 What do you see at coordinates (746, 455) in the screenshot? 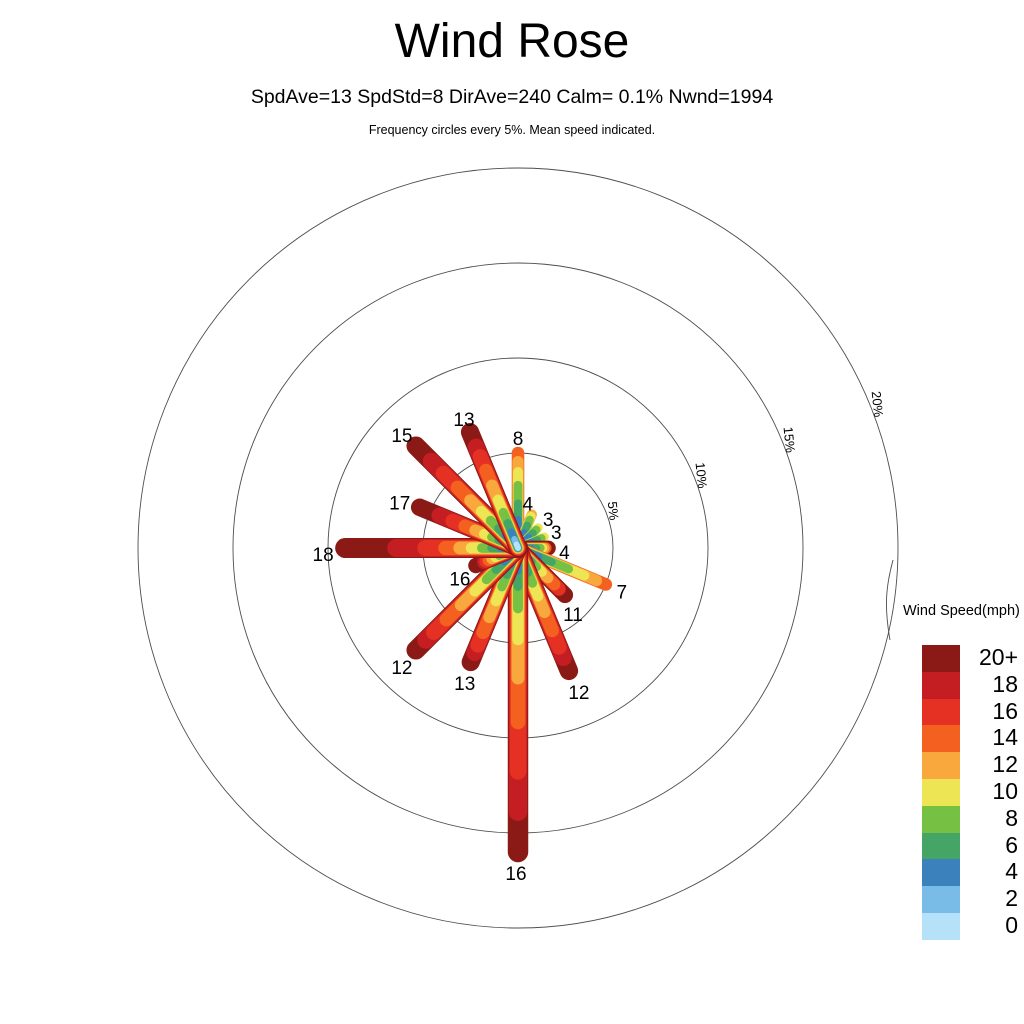
I see `radial-tick-labels: 5% 10% 15% 20%` at bounding box center [746, 455].